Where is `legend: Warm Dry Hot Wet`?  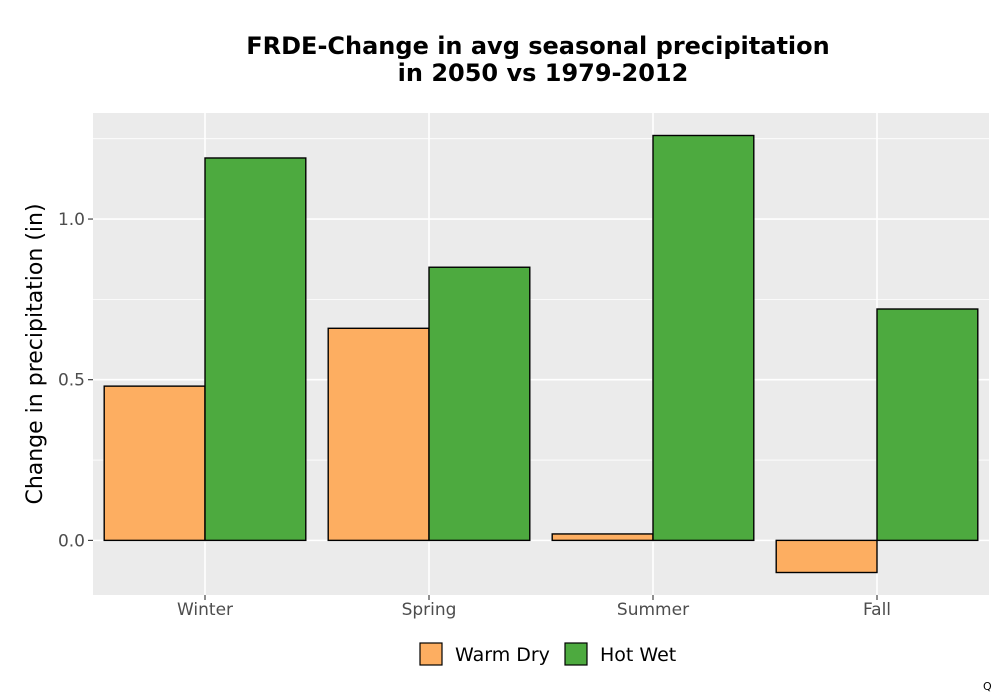
legend: Warm Dry Hot Wet is located at coordinates (547, 654).